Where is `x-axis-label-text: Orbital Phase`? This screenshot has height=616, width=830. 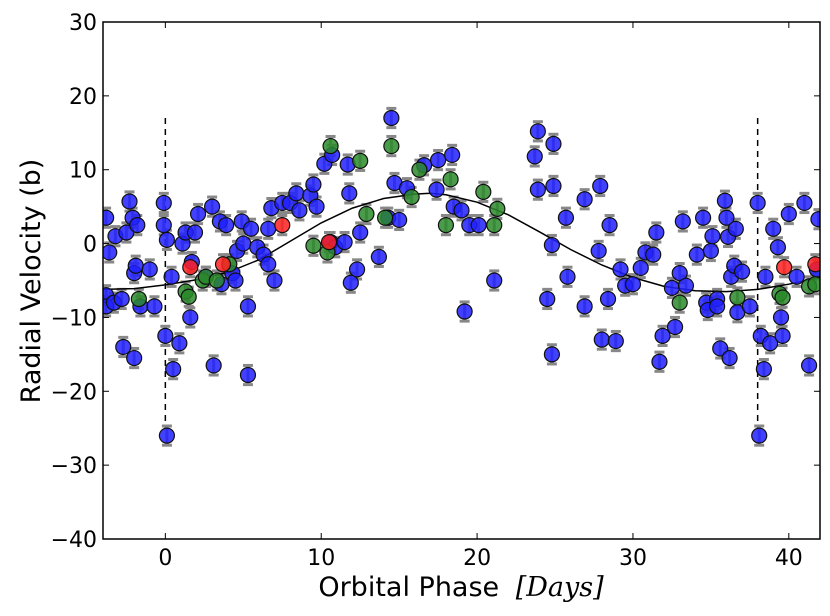 x-axis-label-text: Orbital Phase is located at coordinates (408, 587).